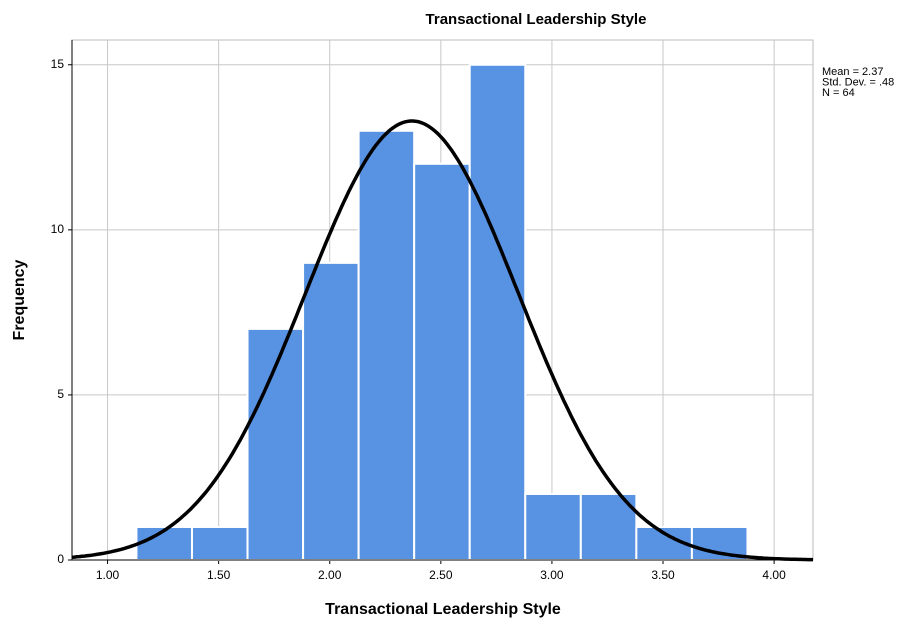 Image resolution: width=918 pixels, height=623 pixels. Describe the element at coordinates (552, 575) in the screenshot. I see `x-tick-label: 3.00` at that location.